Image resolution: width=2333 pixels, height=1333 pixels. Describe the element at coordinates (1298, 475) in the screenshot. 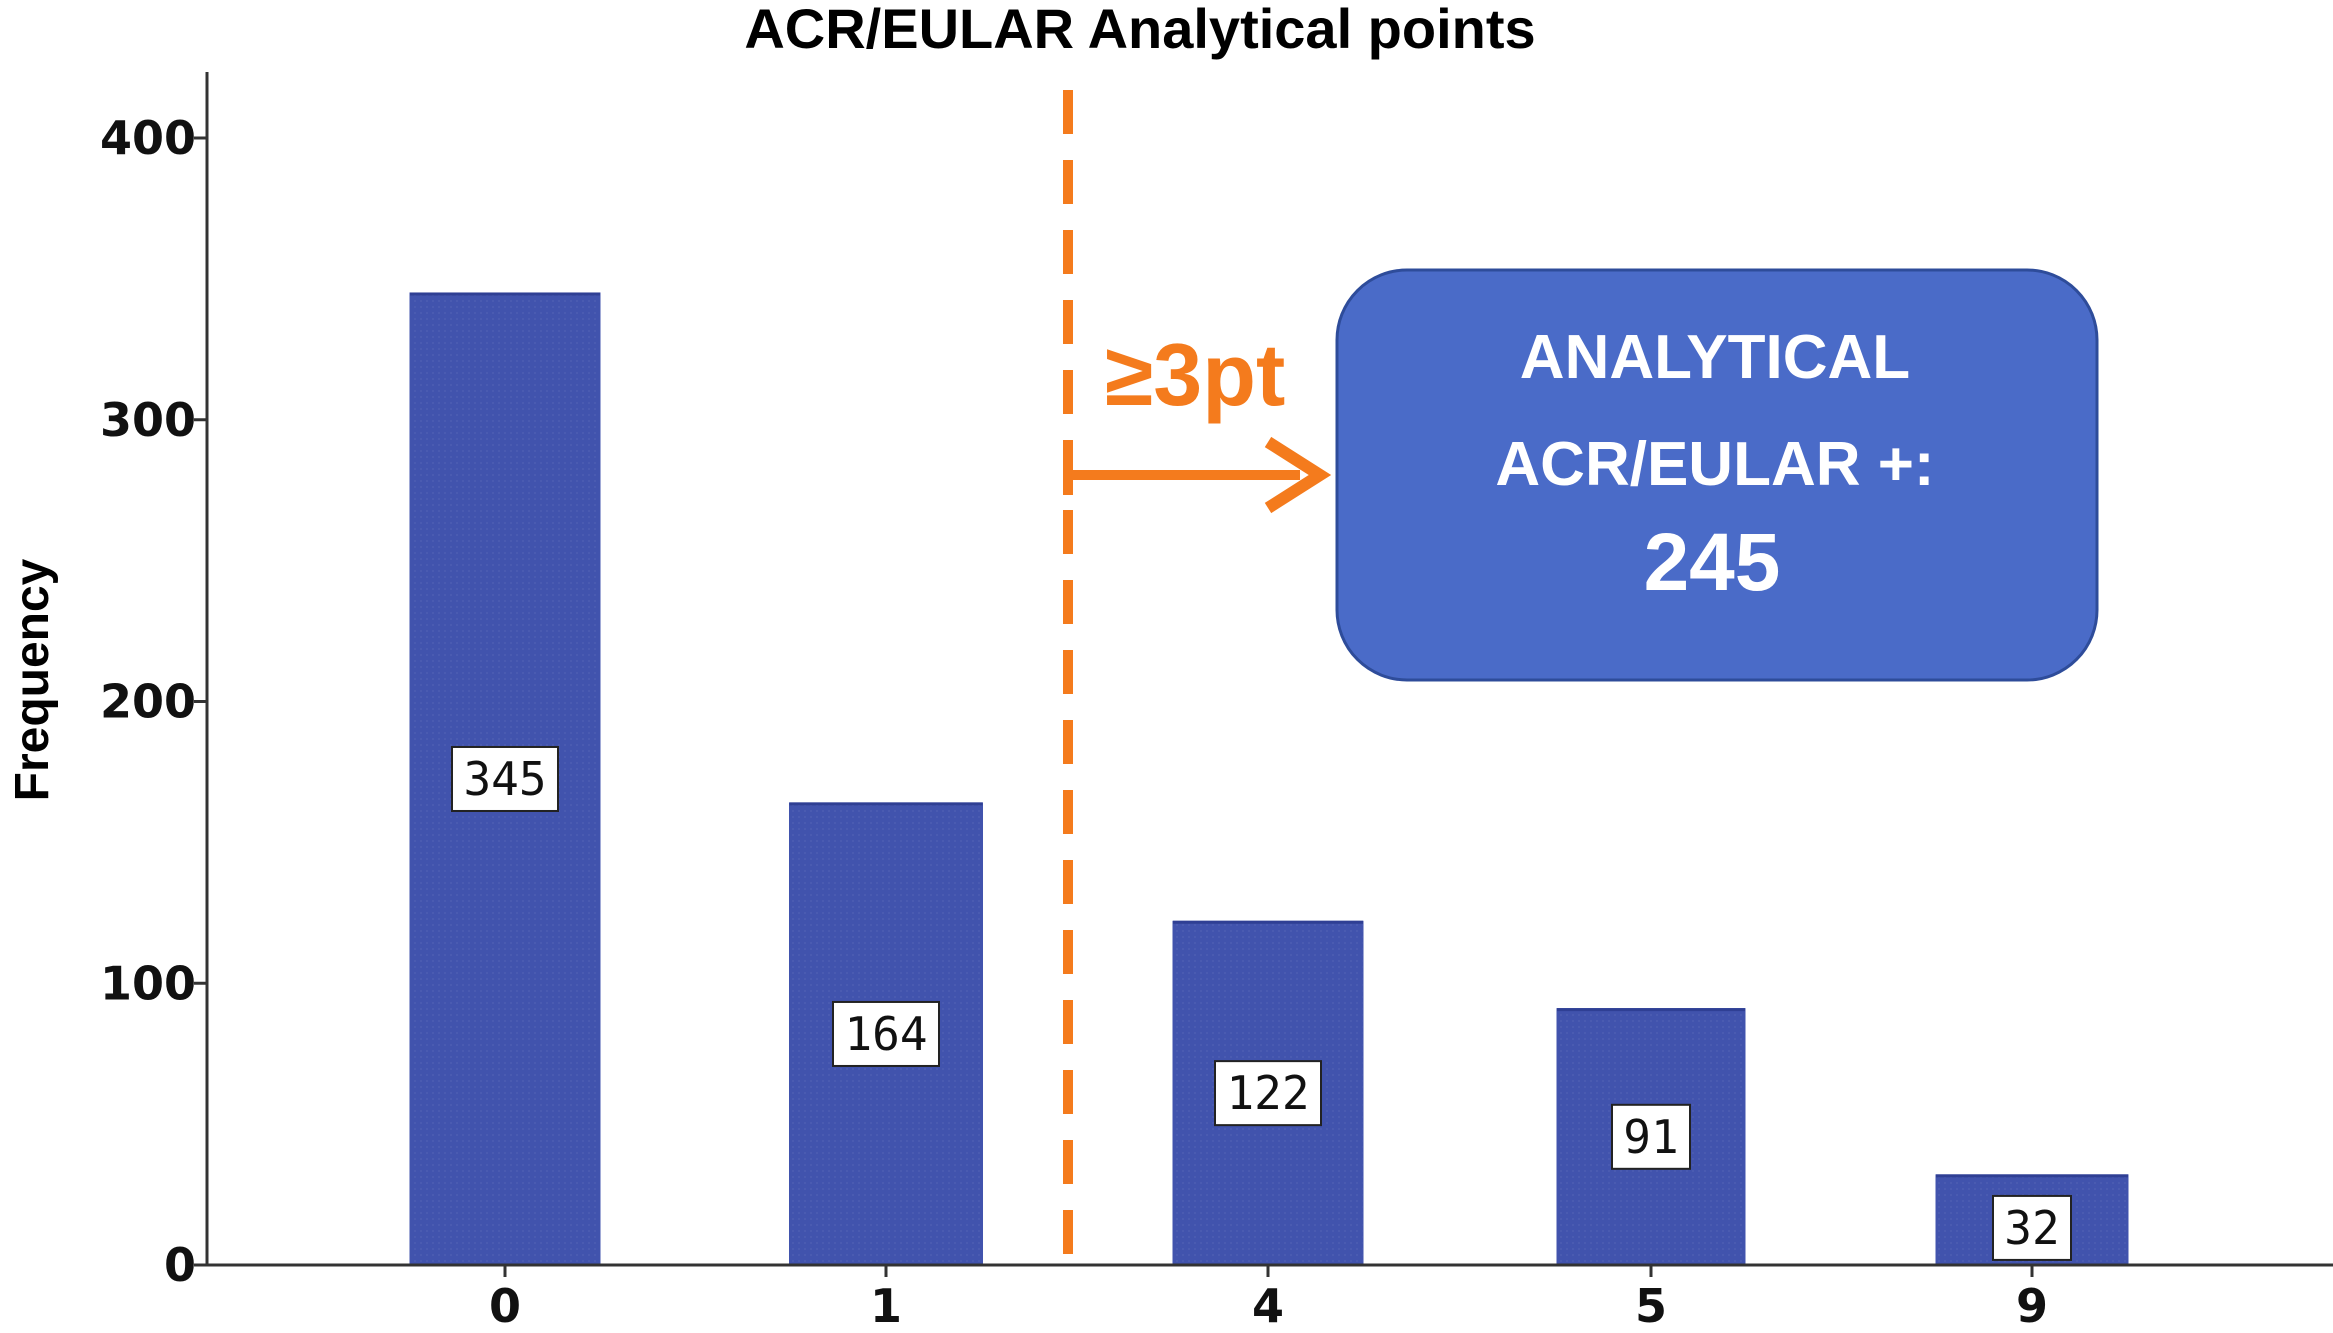

I see `arrow-right-icon` at that location.